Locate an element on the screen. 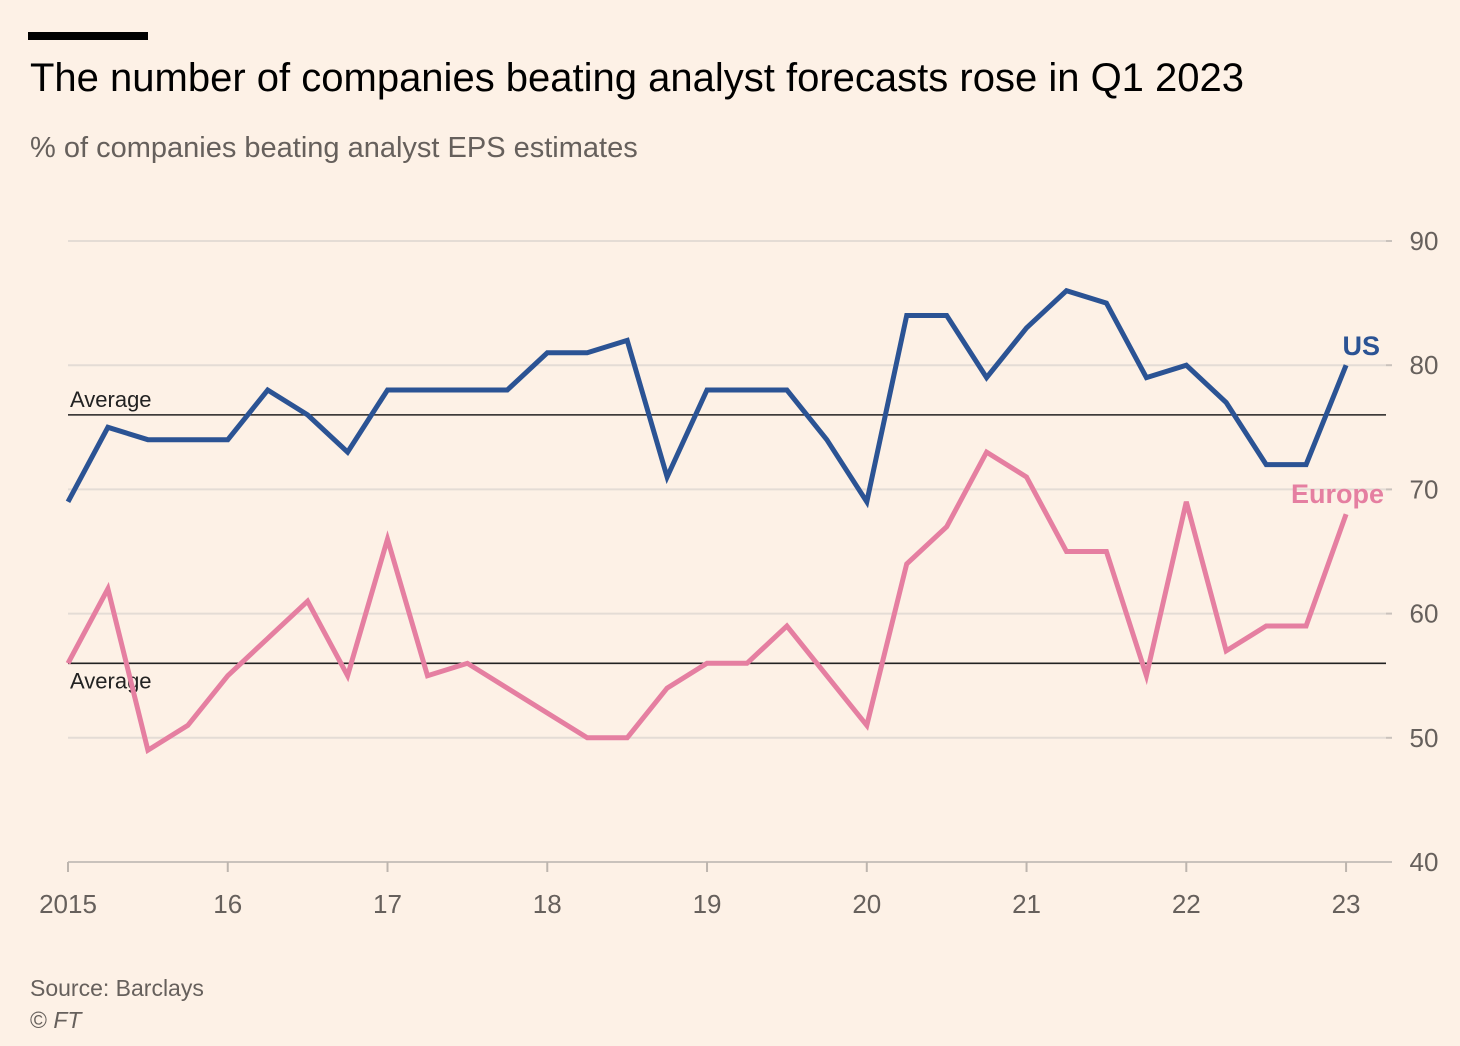  x-tick-label-16: 16 is located at coordinates (227, 904).